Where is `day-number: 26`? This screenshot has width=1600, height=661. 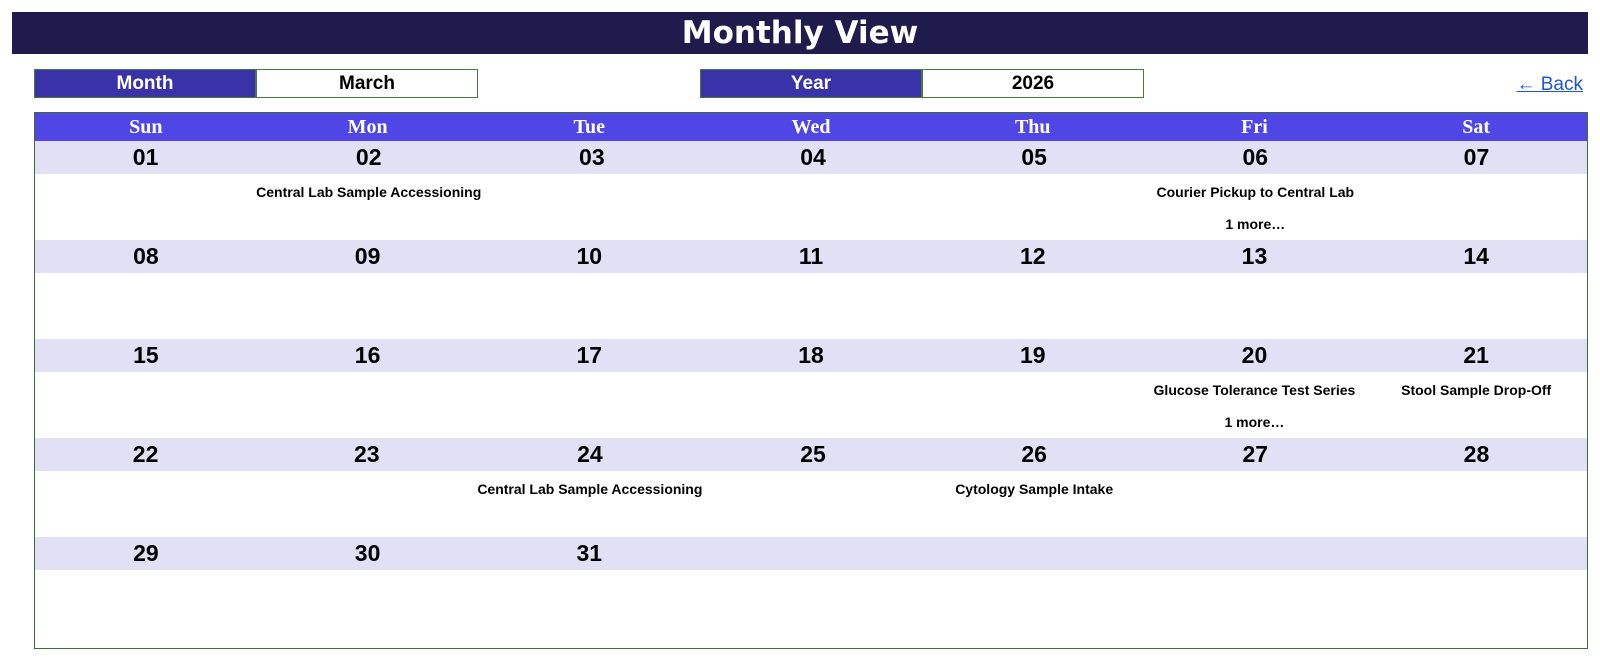 day-number: 26 is located at coordinates (1034, 454).